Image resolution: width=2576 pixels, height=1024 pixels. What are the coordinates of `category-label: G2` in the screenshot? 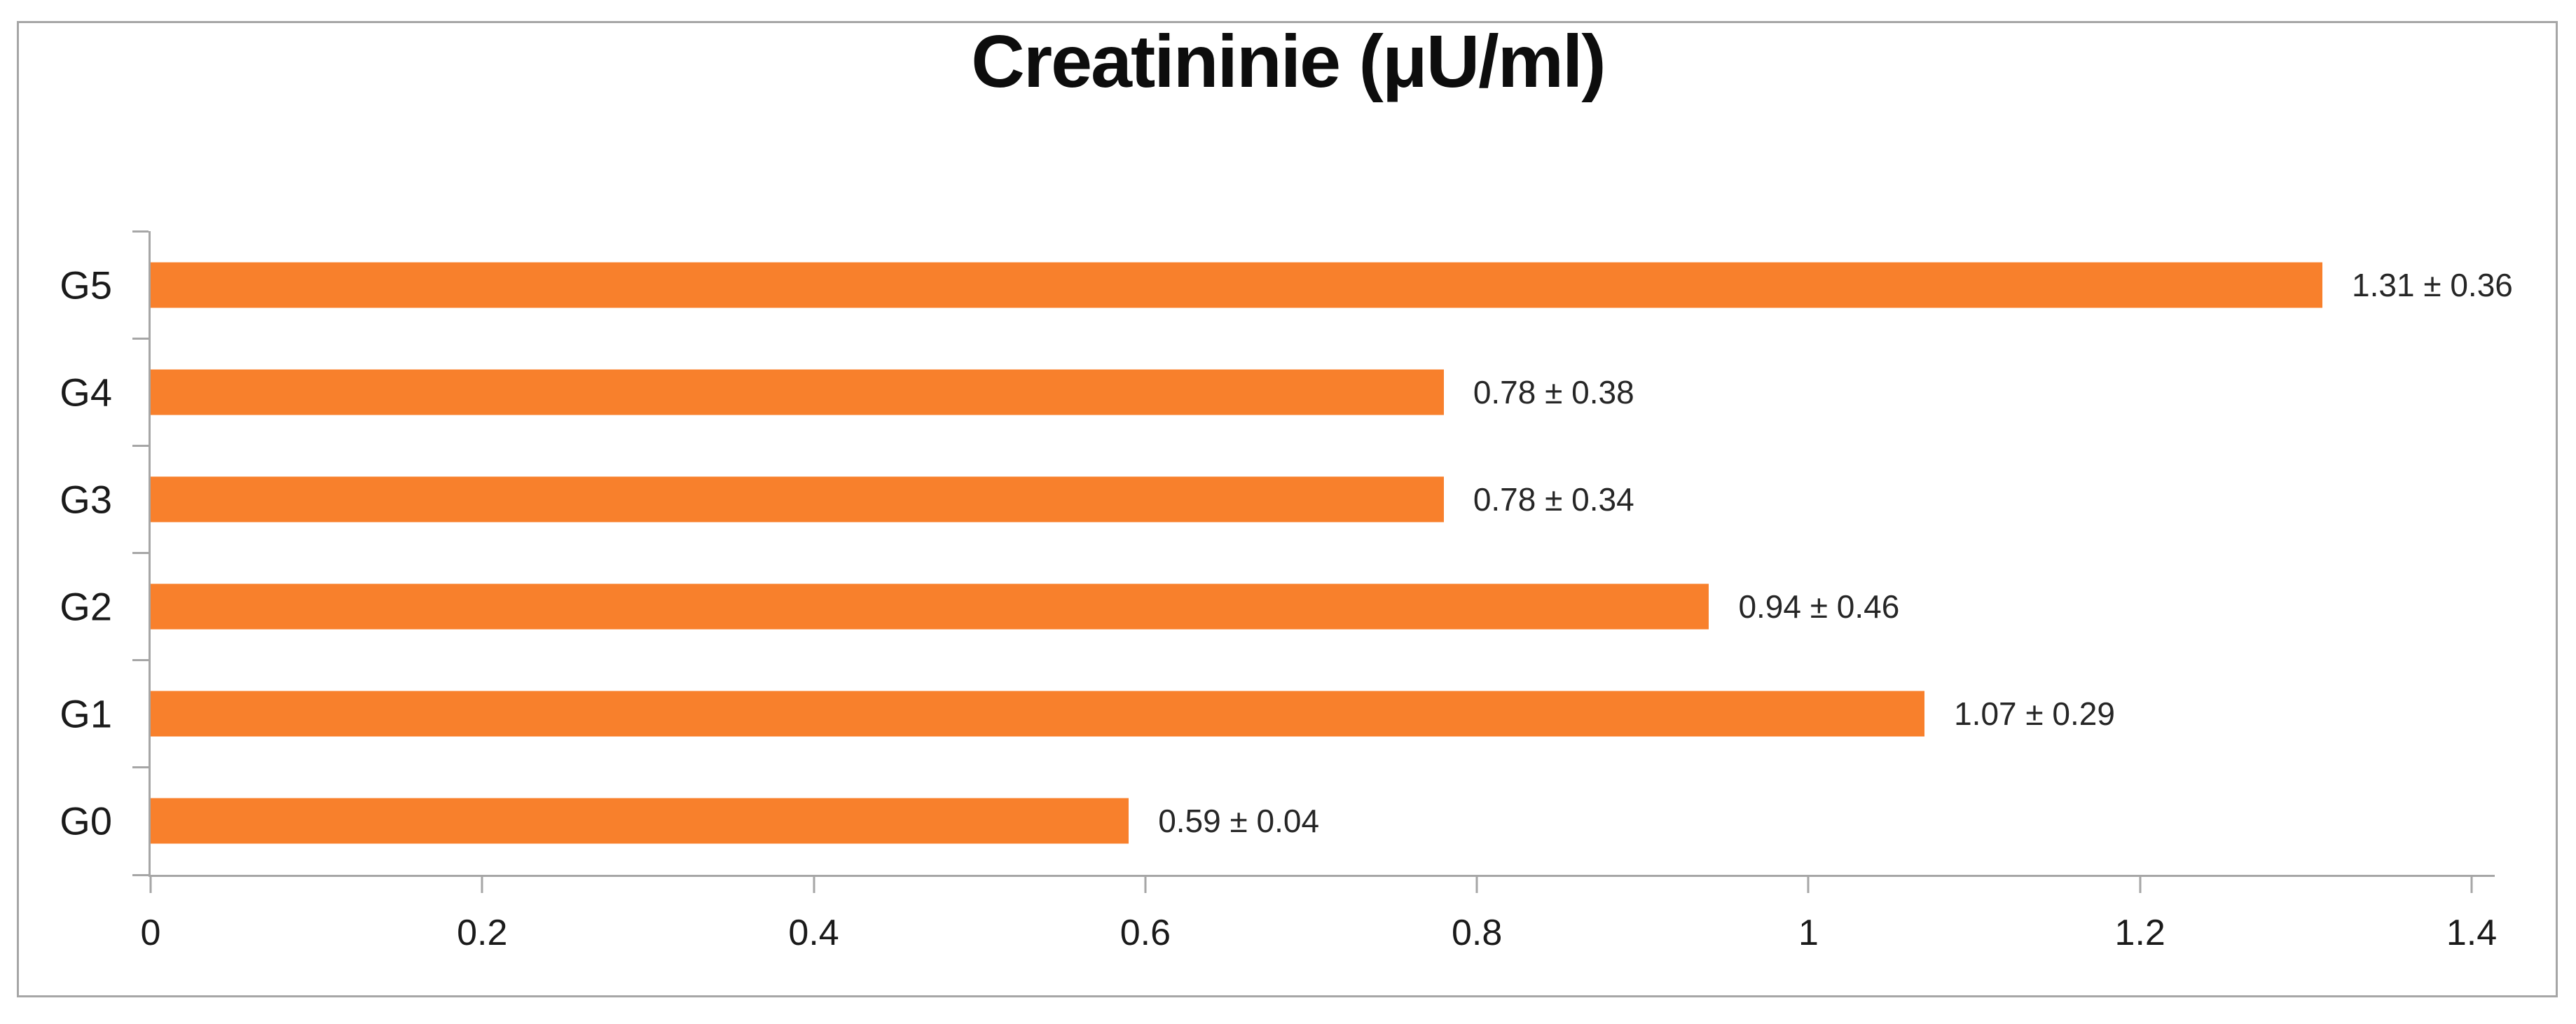 It's located at (86, 606).